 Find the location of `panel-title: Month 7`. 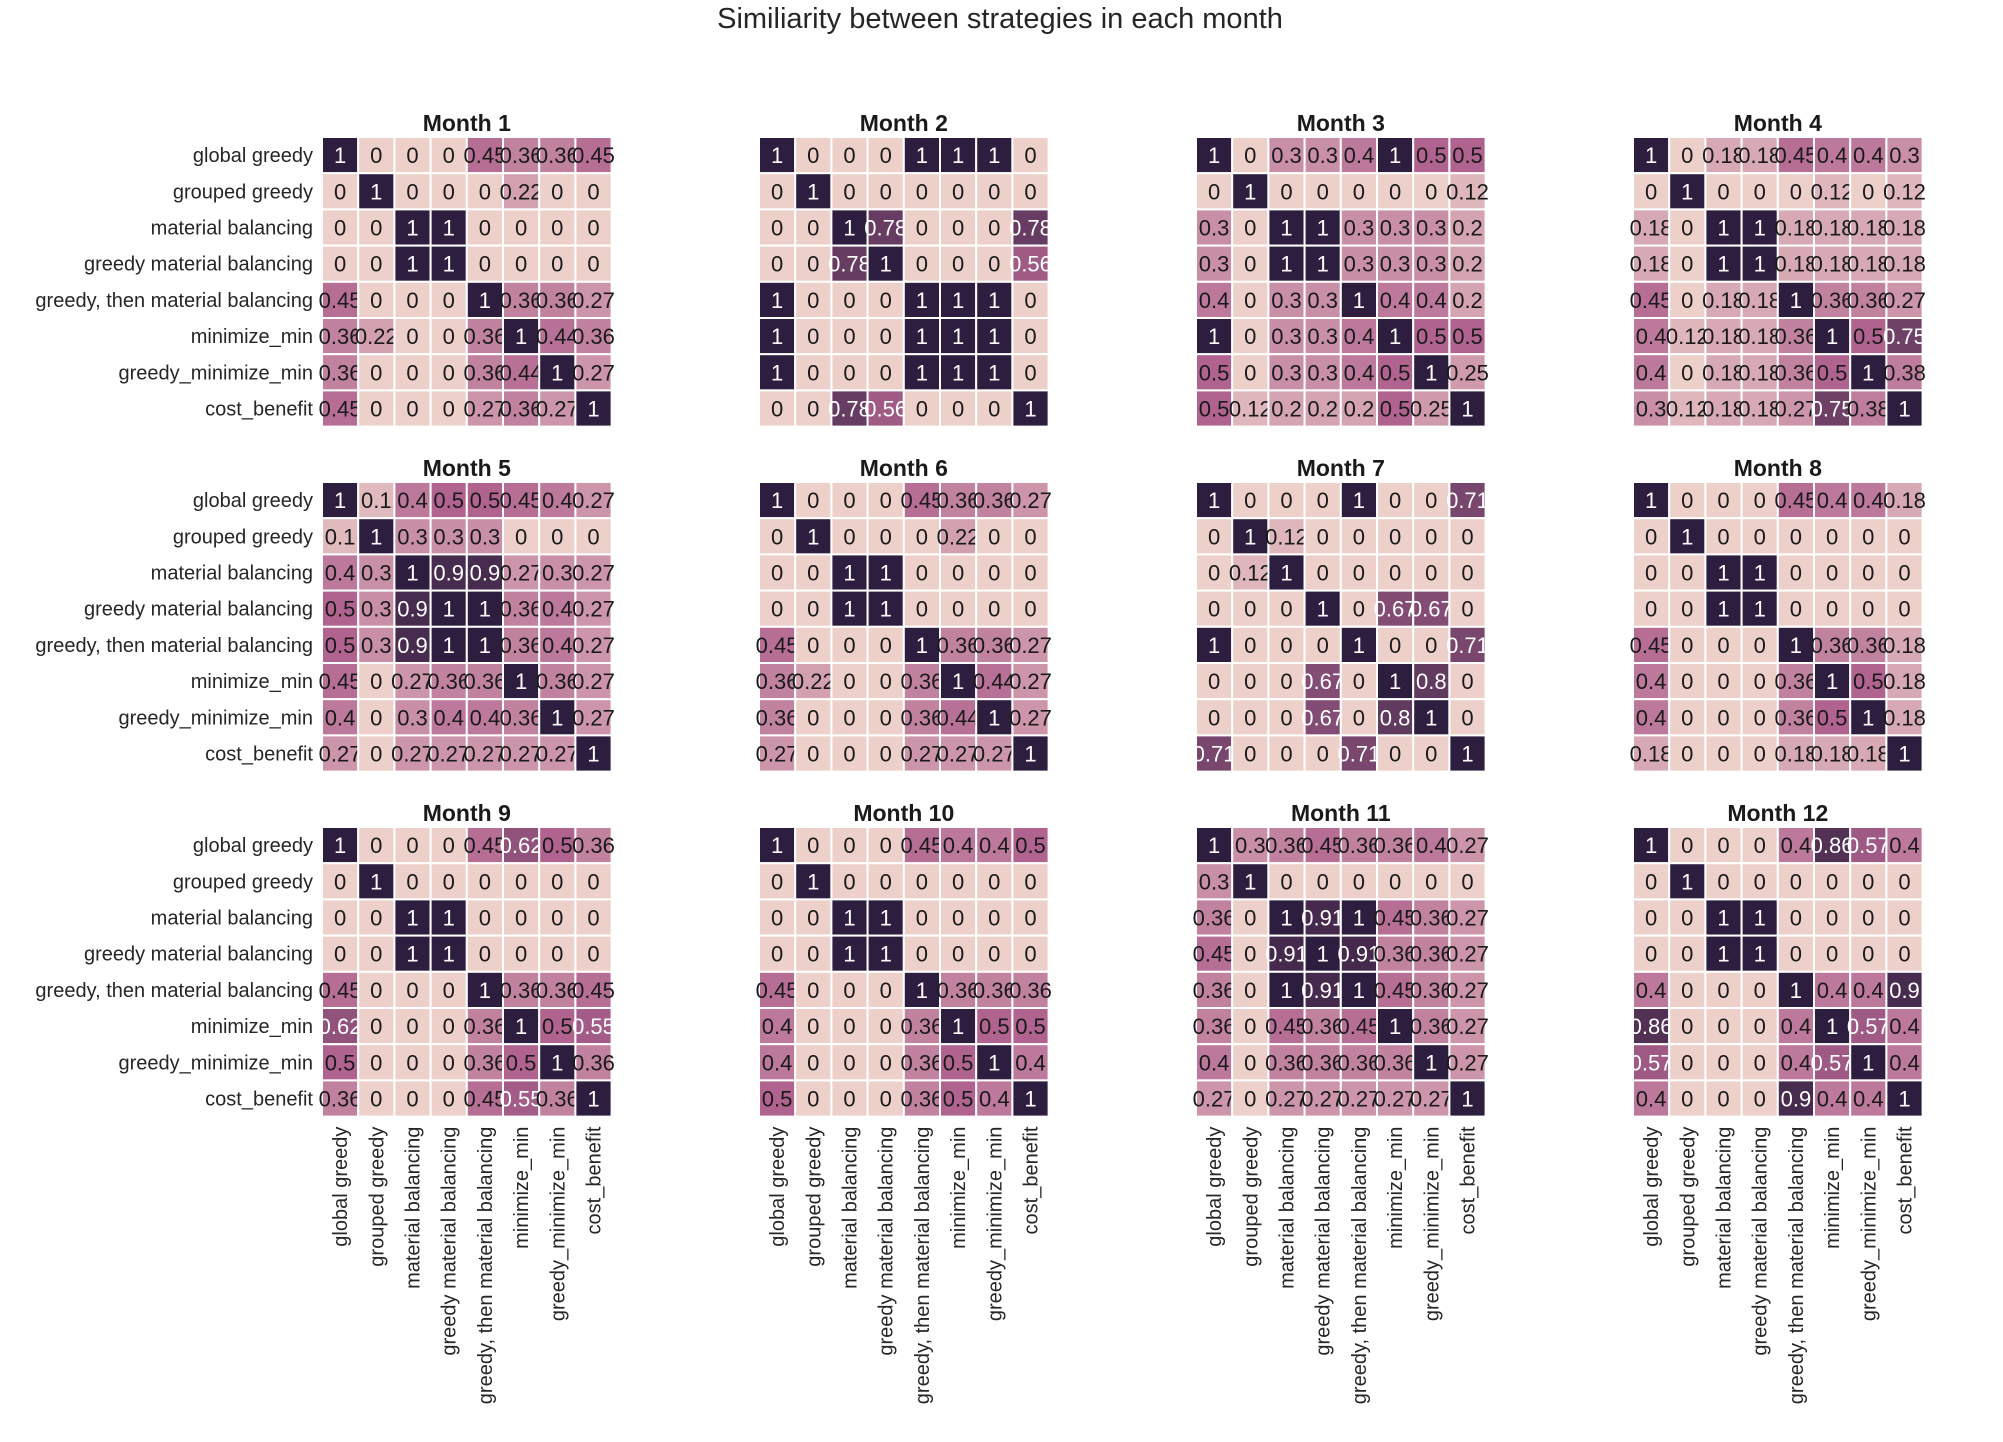

panel-title: Month 7 is located at coordinates (1341, 468).